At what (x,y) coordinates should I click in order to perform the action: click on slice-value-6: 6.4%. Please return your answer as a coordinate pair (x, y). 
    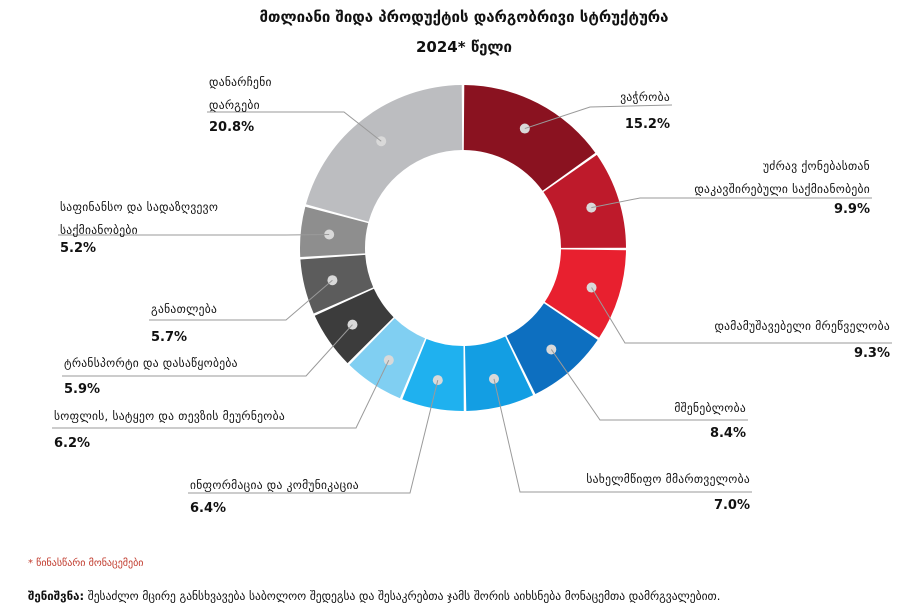
    Looking at the image, I should click on (208, 508).